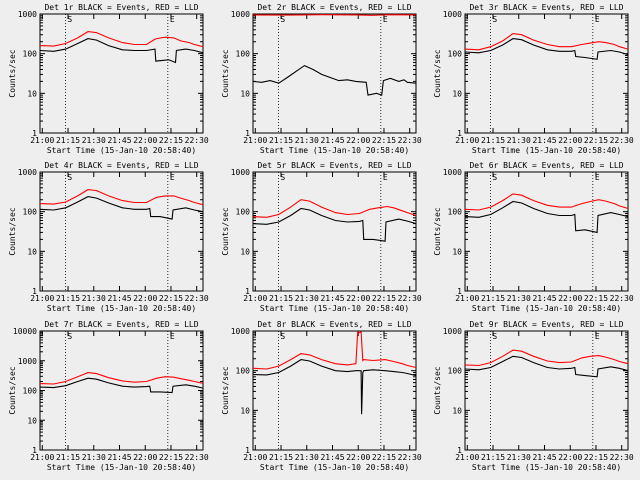  What do you see at coordinates (334, 7) in the screenshot?
I see `chart-title: Det 2r BLACK = Events, RED = LLD` at bounding box center [334, 7].